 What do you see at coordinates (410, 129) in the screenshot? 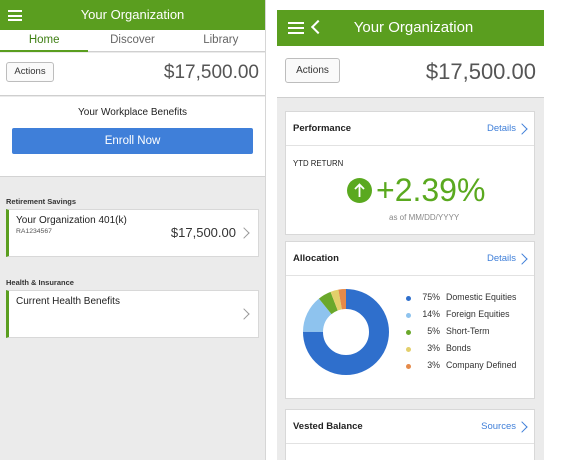
I see `performance-header: Performance Details` at bounding box center [410, 129].